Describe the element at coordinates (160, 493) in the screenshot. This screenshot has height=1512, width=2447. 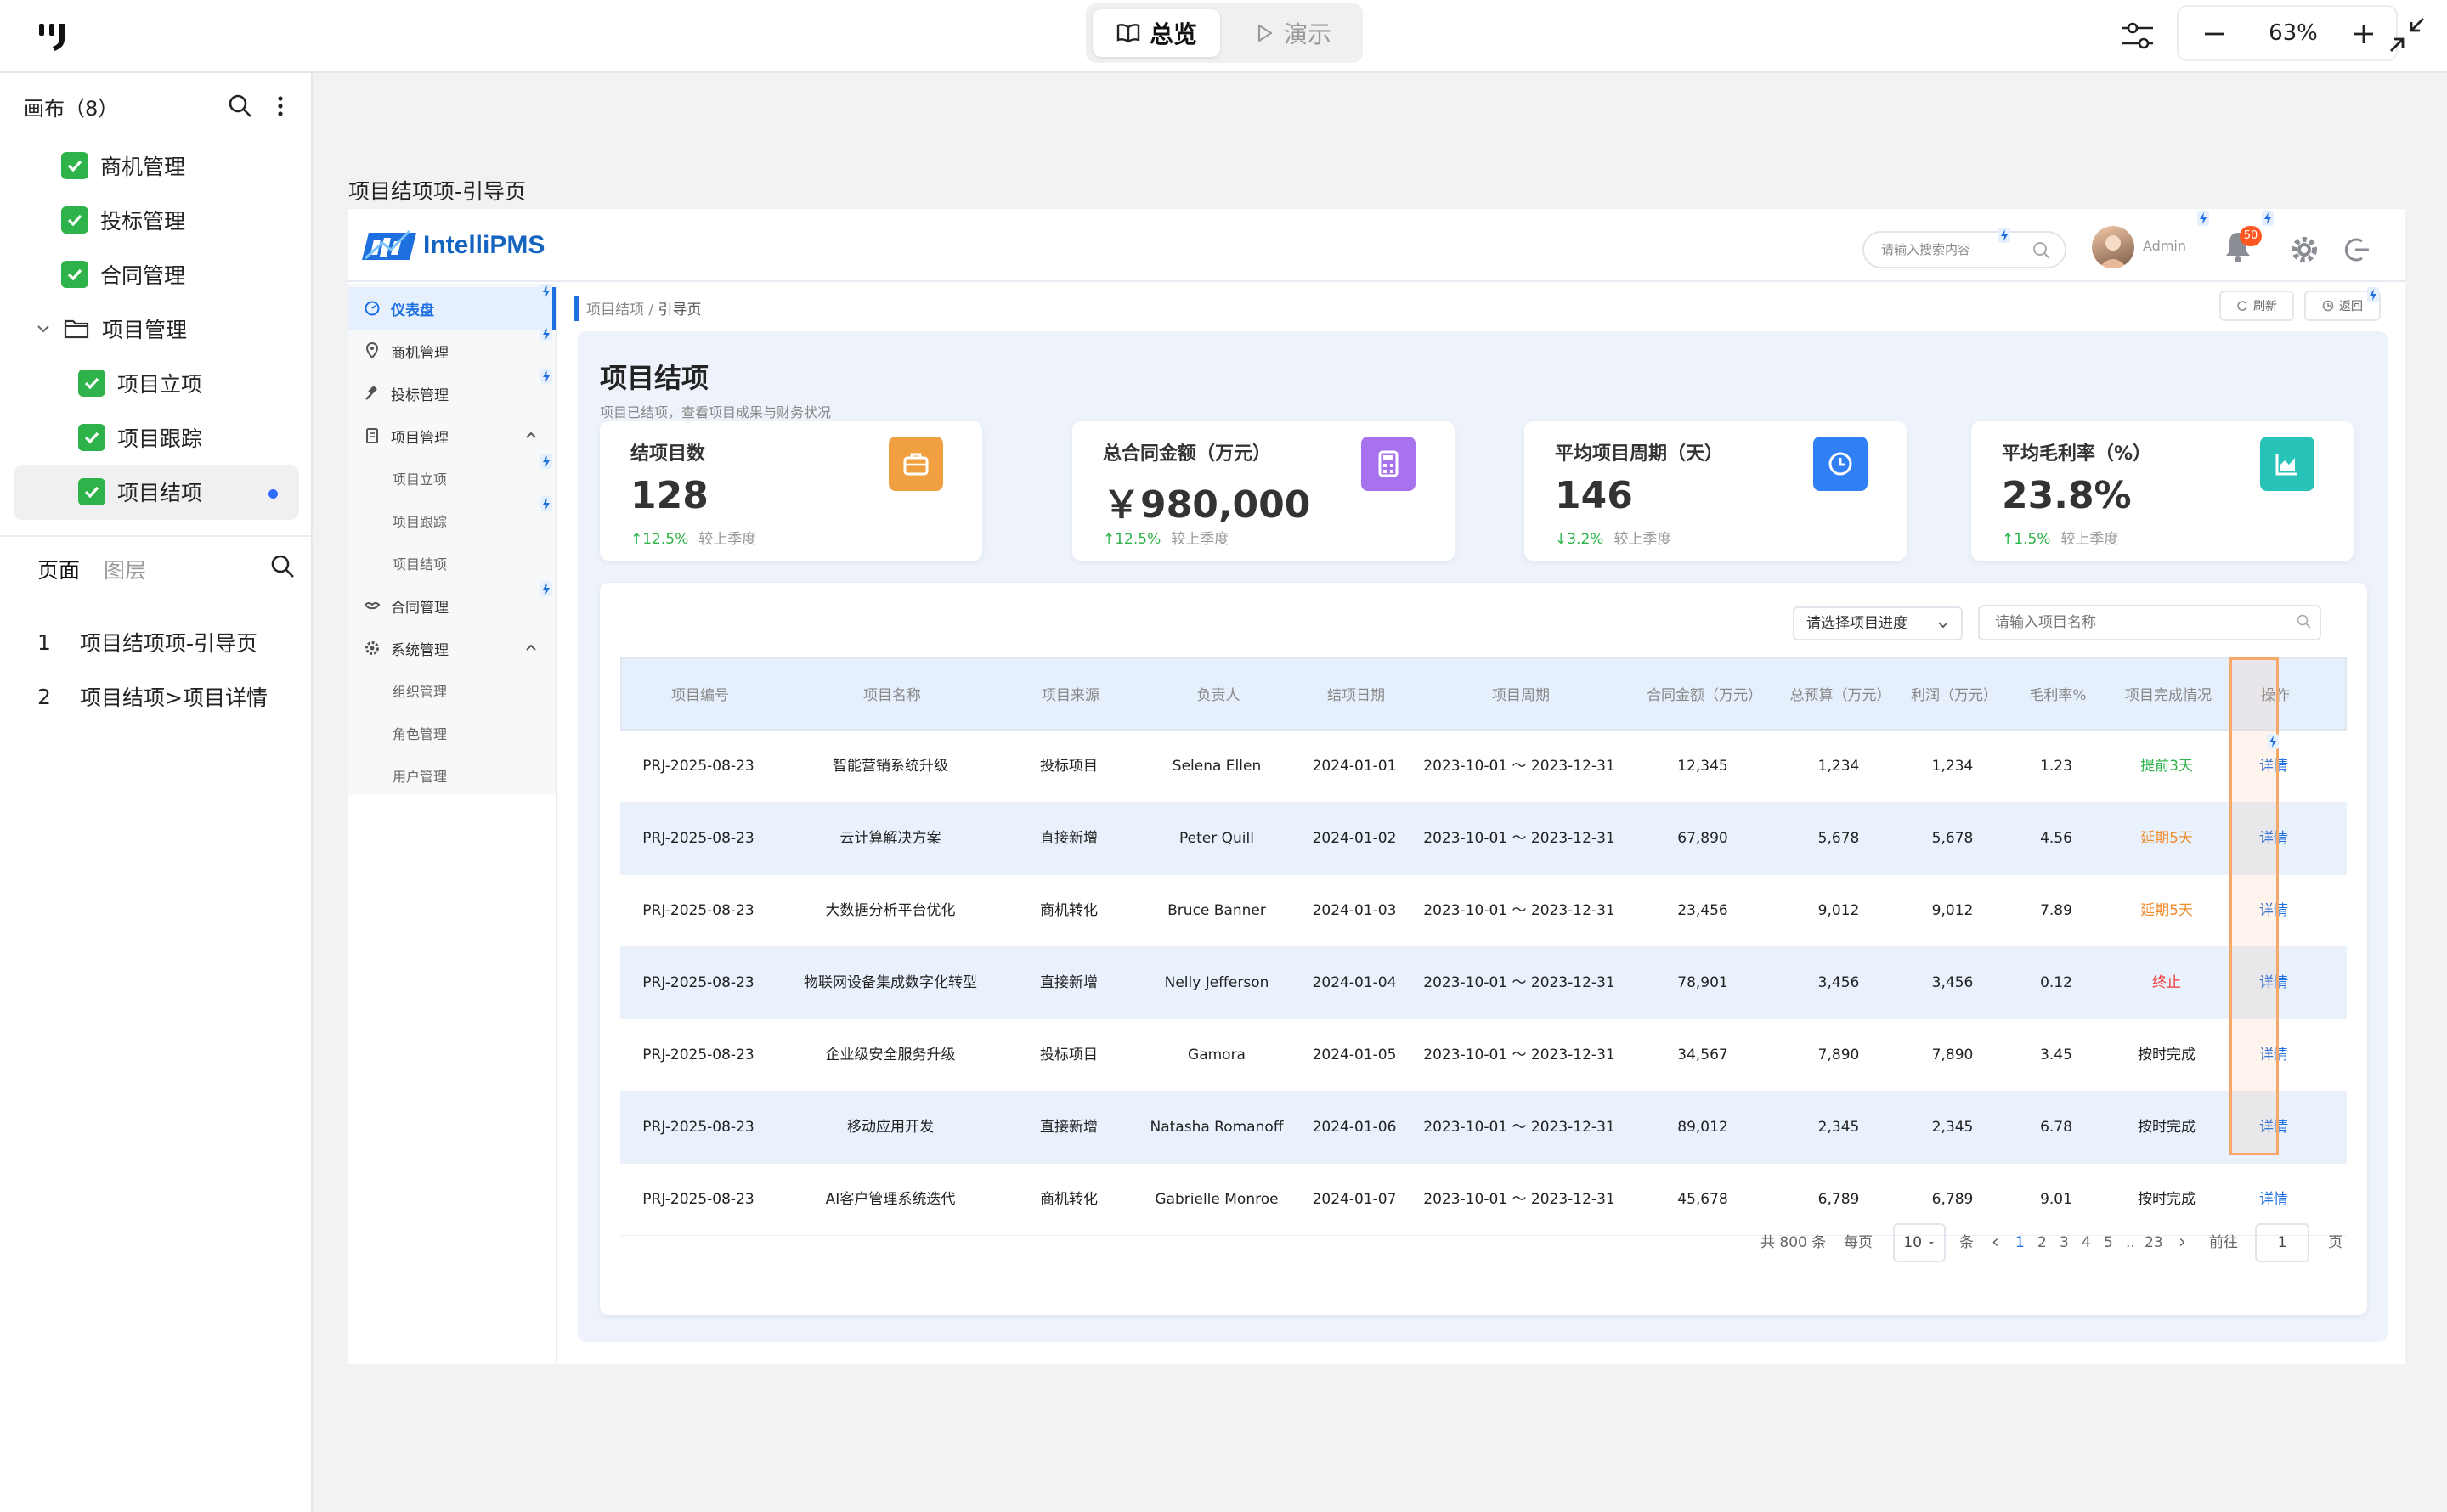
I see `tree-item-label: 项目结项` at that location.